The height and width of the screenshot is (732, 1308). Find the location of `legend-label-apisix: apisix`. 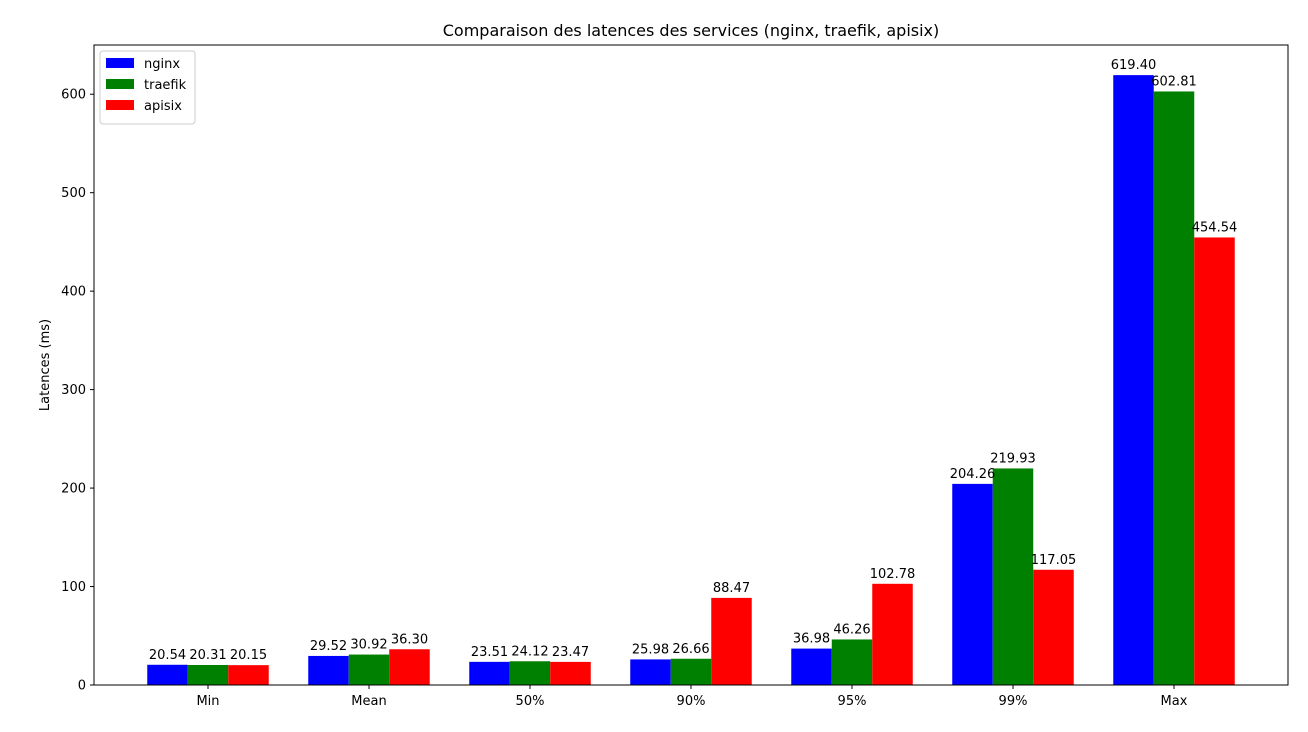

legend-label-apisix: apisix is located at coordinates (163, 106).